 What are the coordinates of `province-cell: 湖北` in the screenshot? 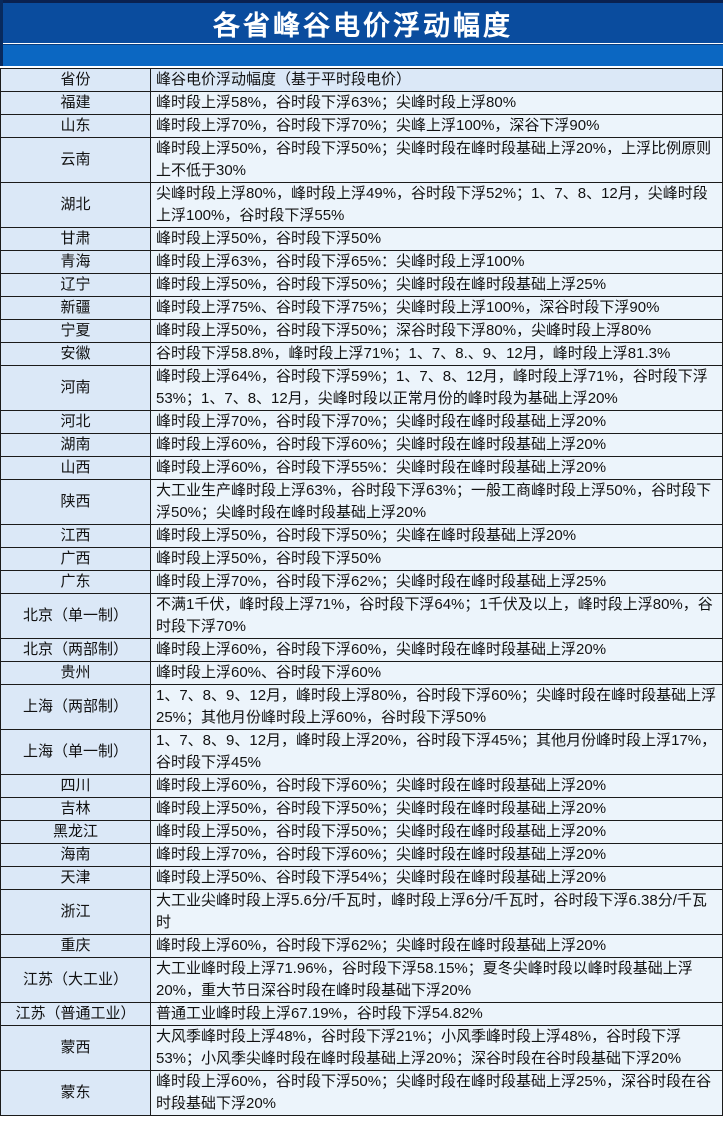 It's located at (76, 205).